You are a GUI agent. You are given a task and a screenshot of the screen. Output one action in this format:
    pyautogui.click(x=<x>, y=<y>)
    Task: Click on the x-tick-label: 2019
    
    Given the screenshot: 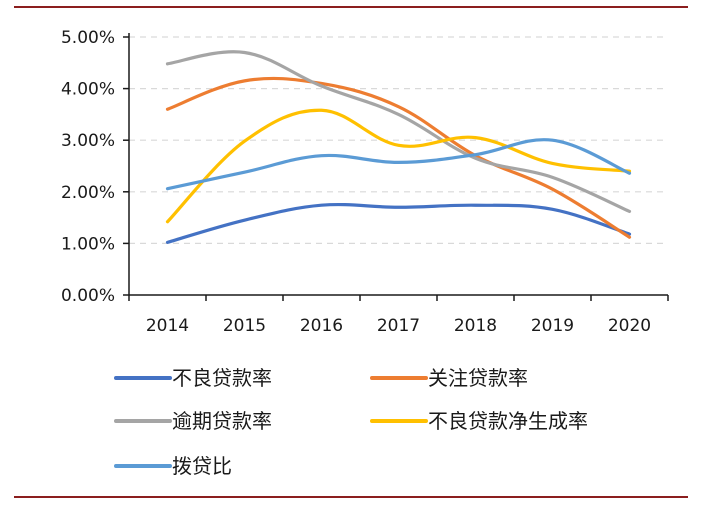 What is the action you would take?
    pyautogui.click(x=552, y=326)
    